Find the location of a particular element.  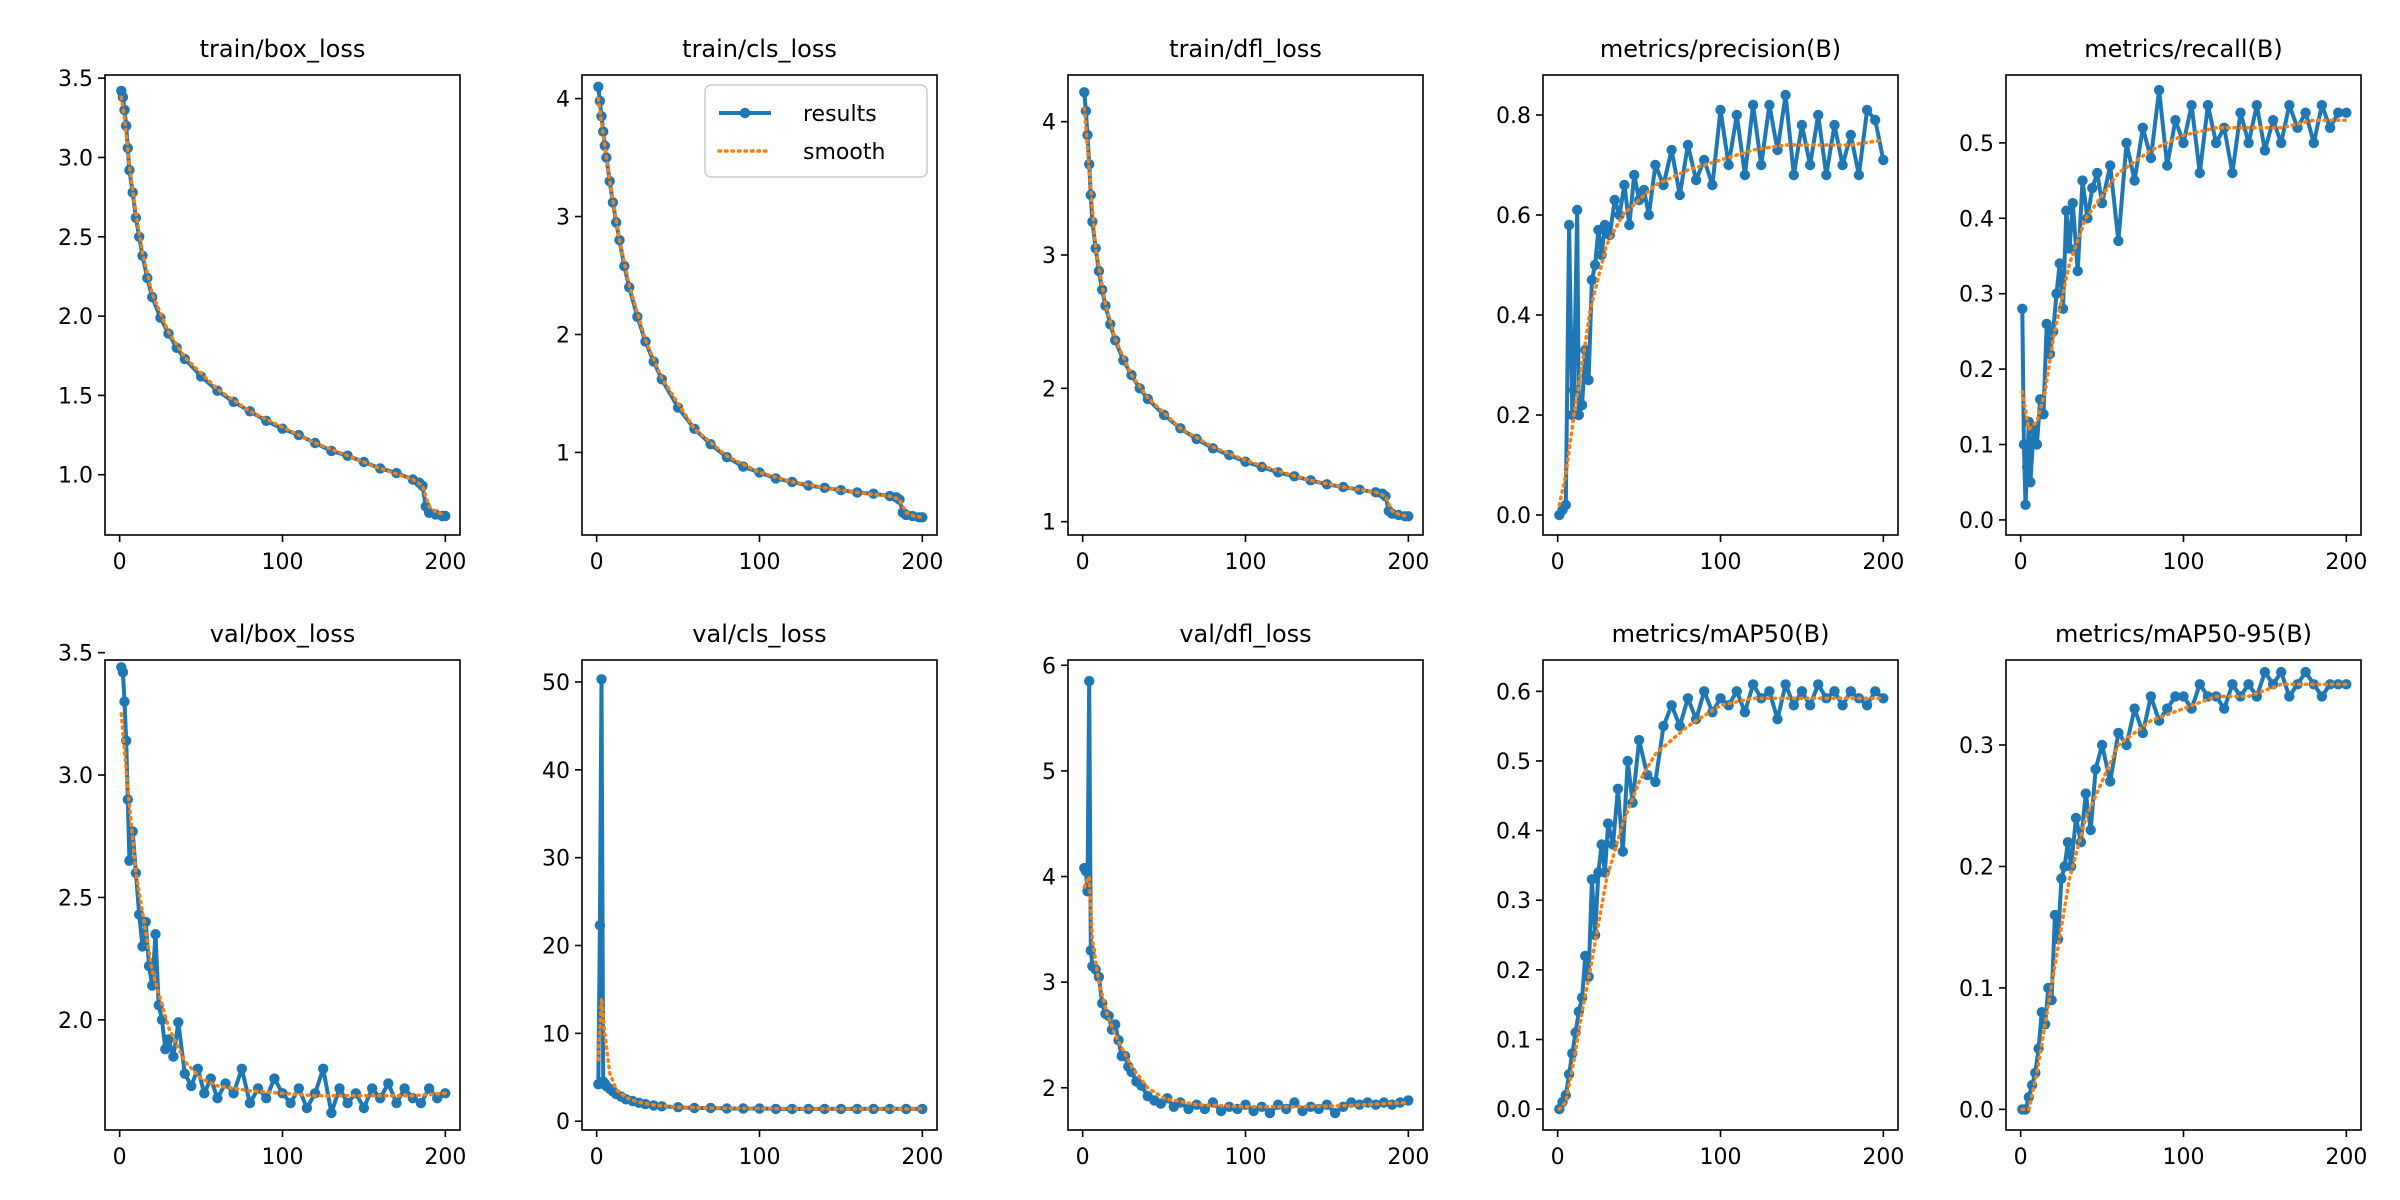

y-tick-label: 2.5 is located at coordinates (75, 898).